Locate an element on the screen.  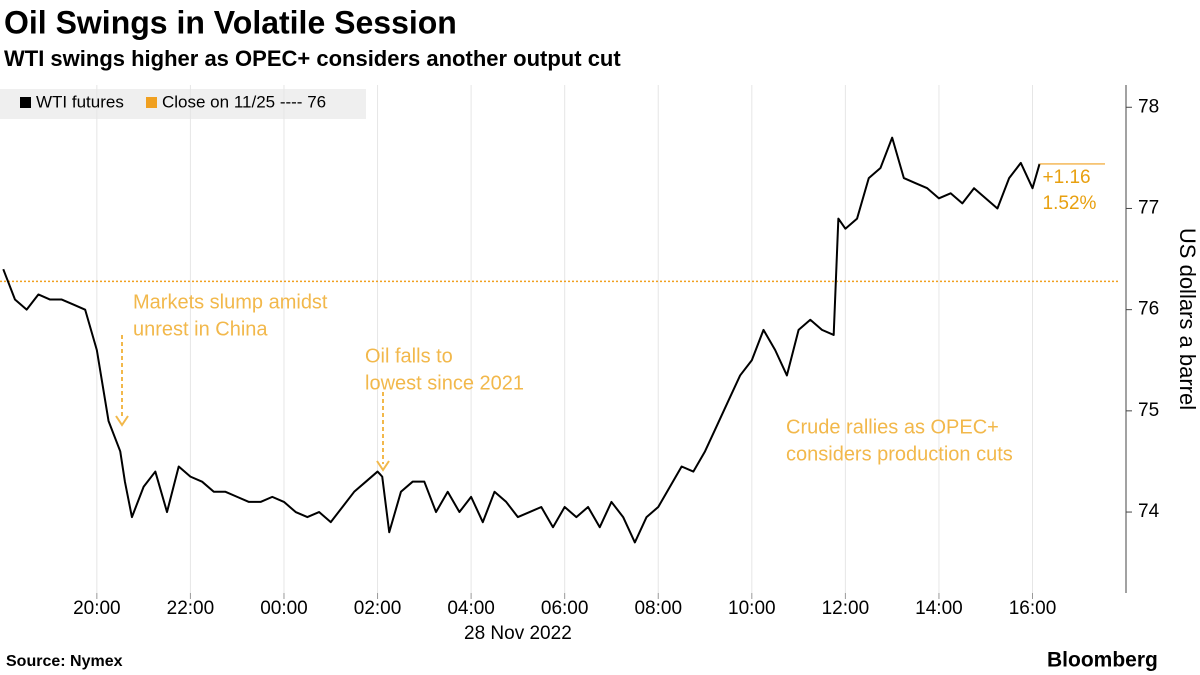
source: Source: Nymex is located at coordinates (64, 661).